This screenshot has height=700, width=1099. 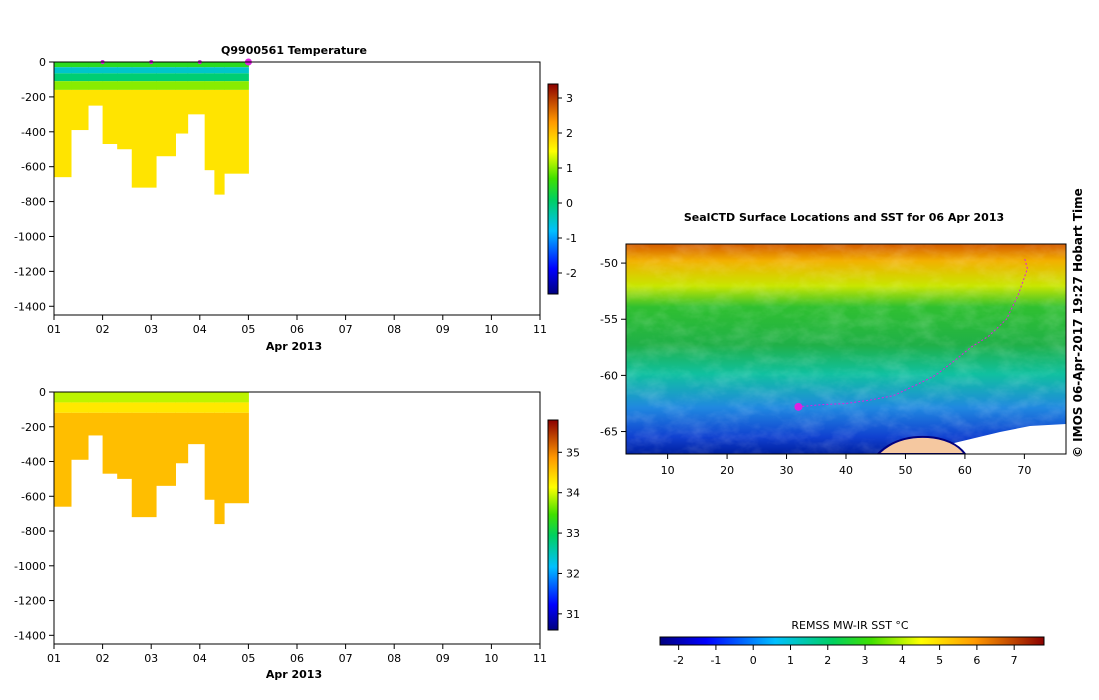 I want to click on sst-colorbar-tick-label: 7, so click(x=1014, y=660).